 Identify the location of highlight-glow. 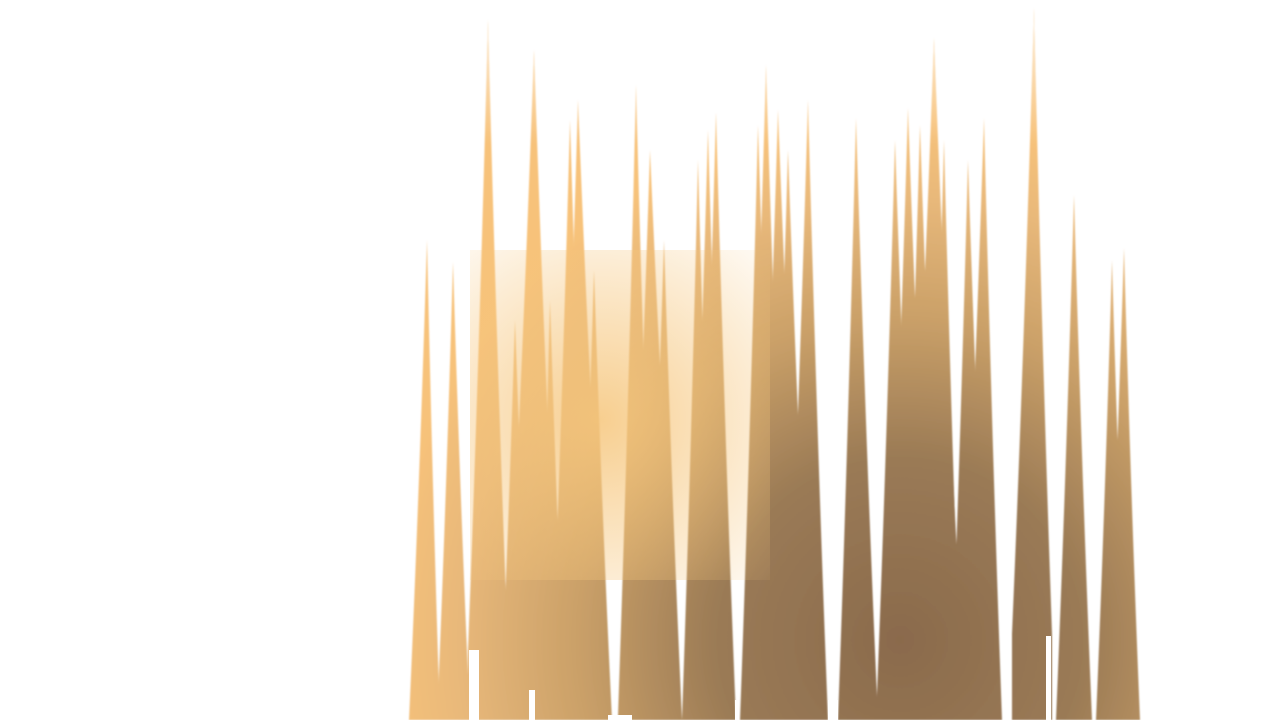
(620, 415).